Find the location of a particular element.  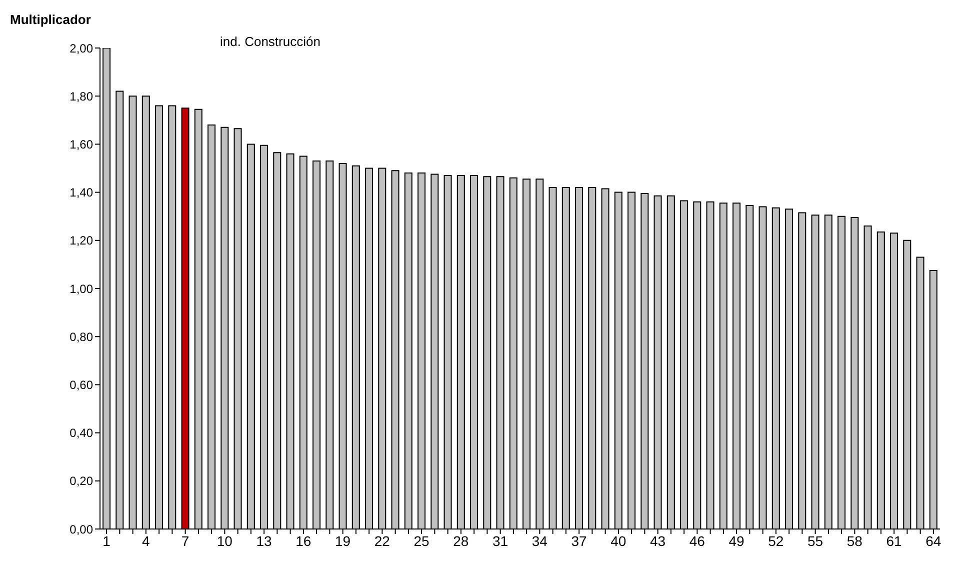

x-tick-label: 58 is located at coordinates (854, 540).